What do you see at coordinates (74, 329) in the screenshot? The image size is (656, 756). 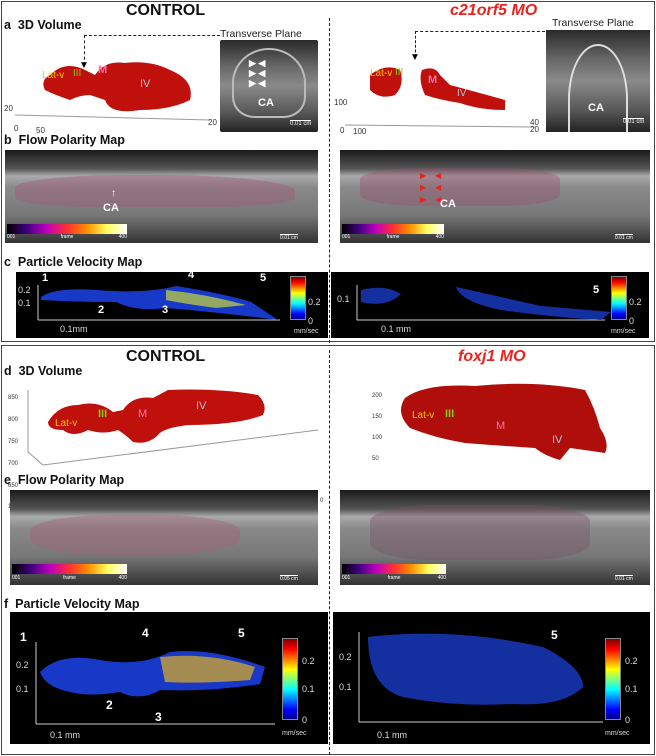 I see `scale-label: 0.1mm` at bounding box center [74, 329].